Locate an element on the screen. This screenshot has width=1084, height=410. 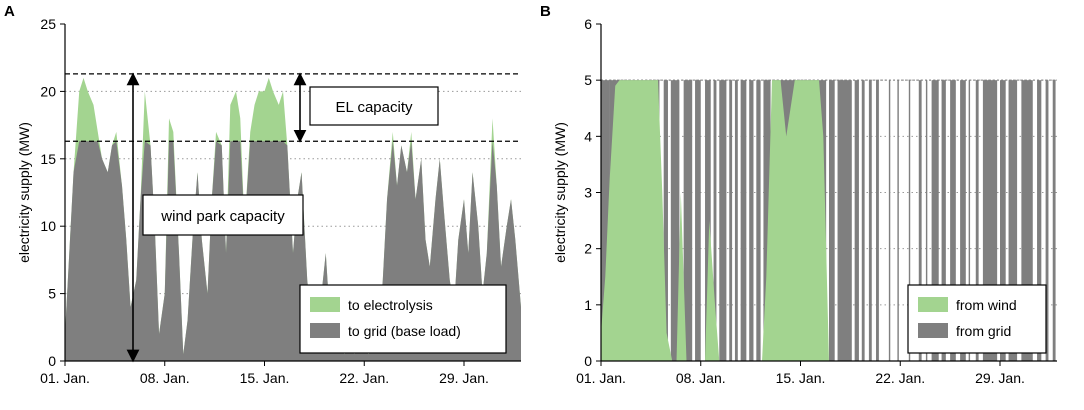
el-capacity-box is located at coordinates (374, 106).